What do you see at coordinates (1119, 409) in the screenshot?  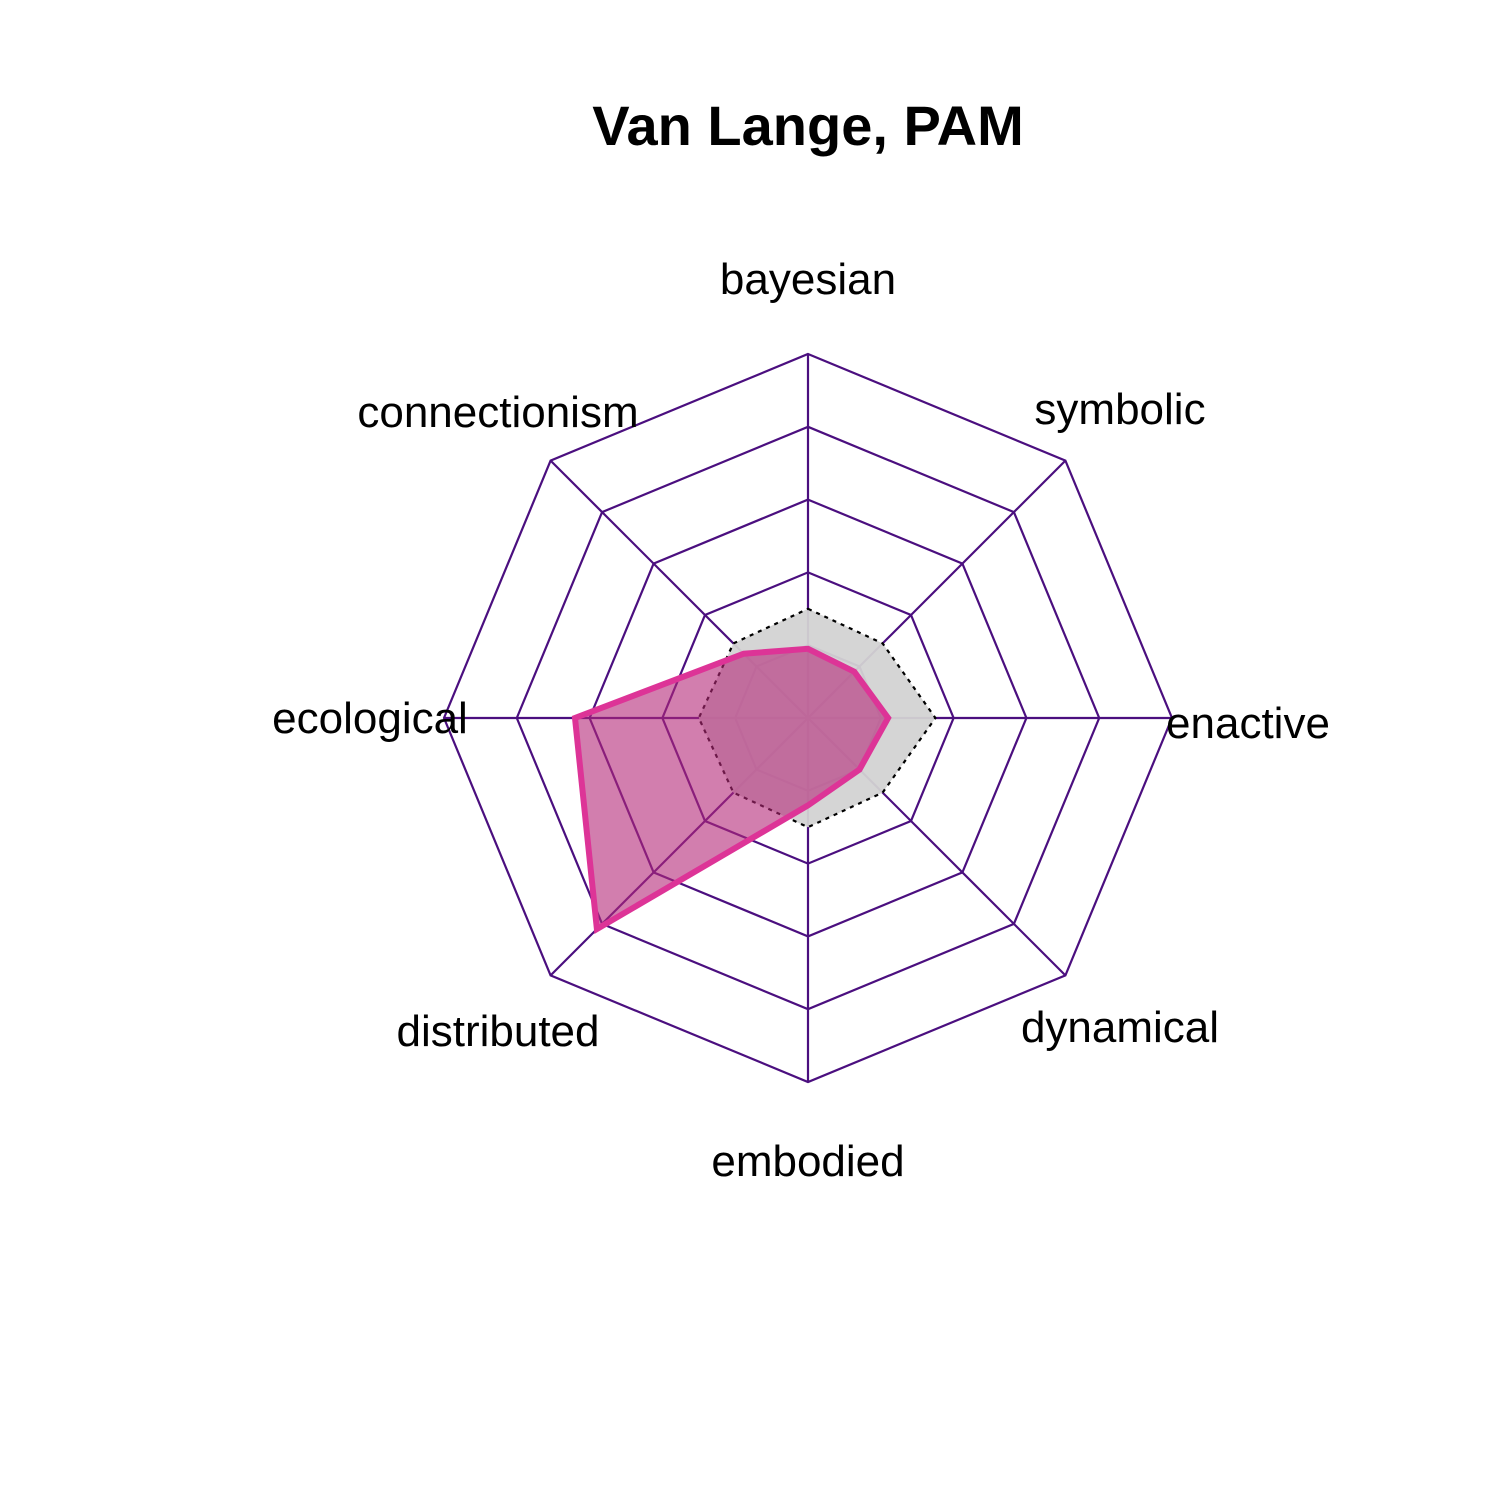 I see `axis-label-symbolic: symbolic` at bounding box center [1119, 409].